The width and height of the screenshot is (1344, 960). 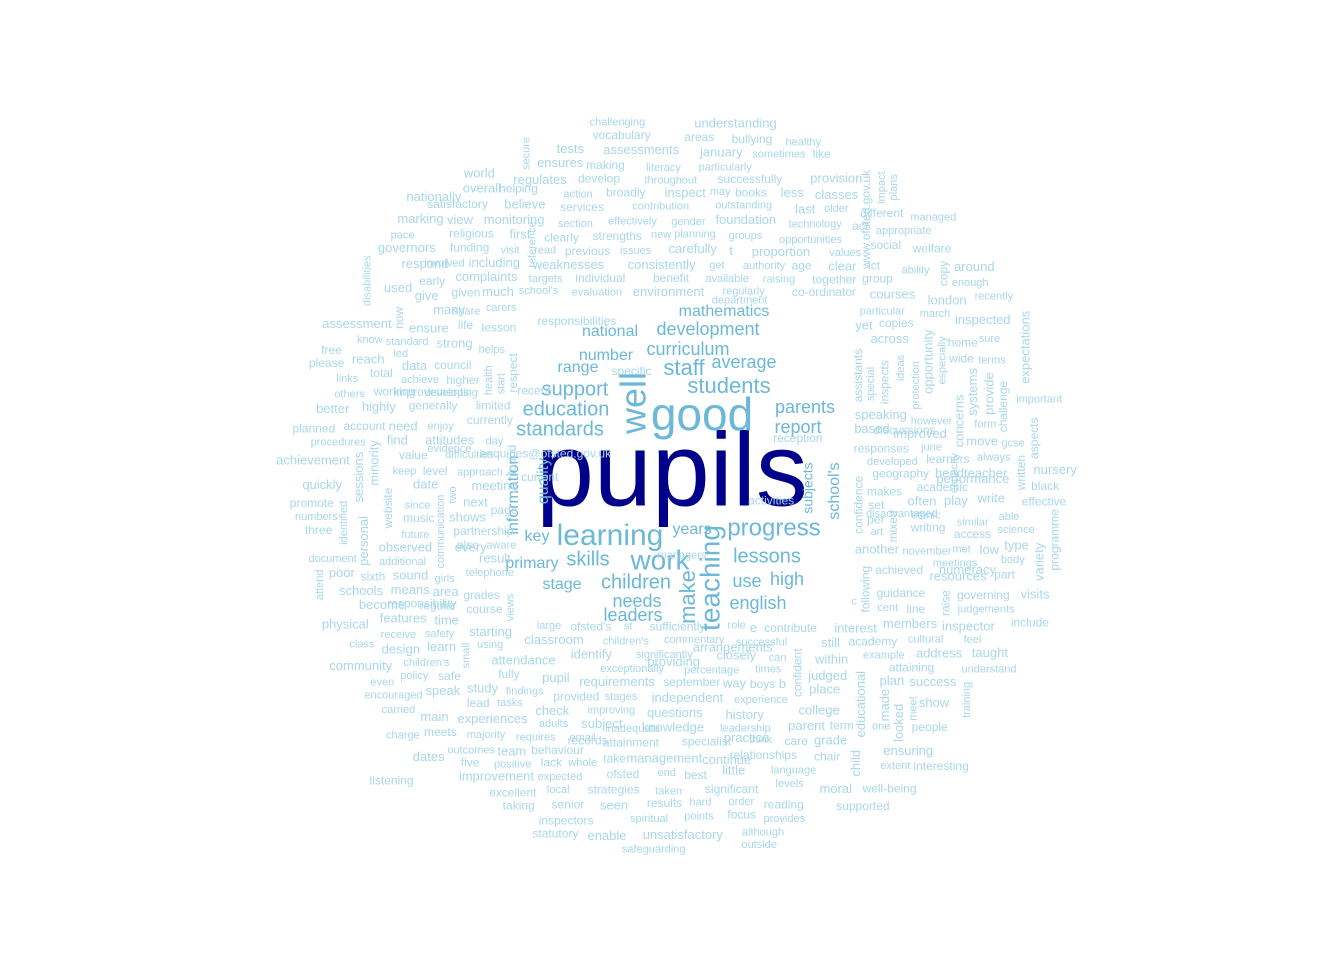 What do you see at coordinates (347, 379) in the screenshot?
I see `cloud-word: links` at bounding box center [347, 379].